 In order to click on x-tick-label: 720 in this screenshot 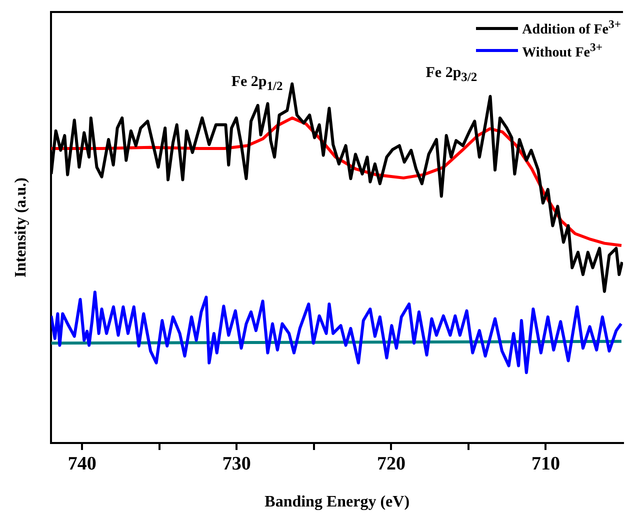, I will do `click(391, 463)`.